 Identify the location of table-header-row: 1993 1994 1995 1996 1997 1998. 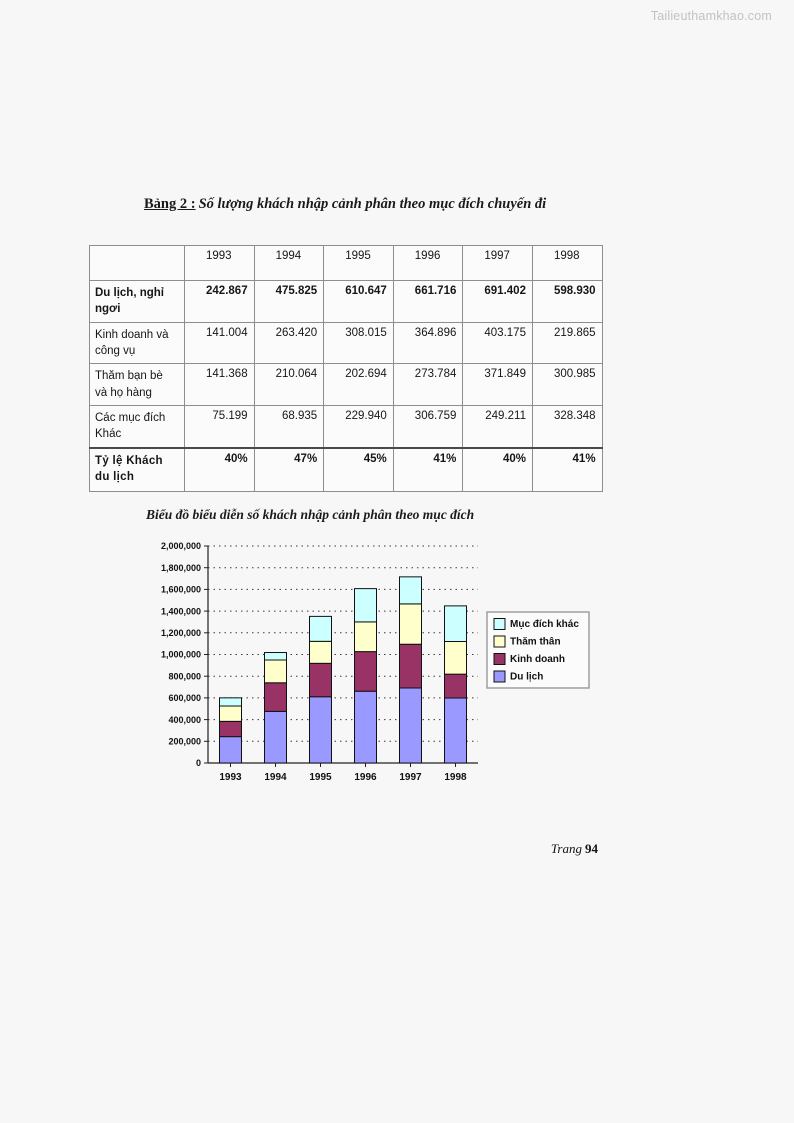
(346, 263).